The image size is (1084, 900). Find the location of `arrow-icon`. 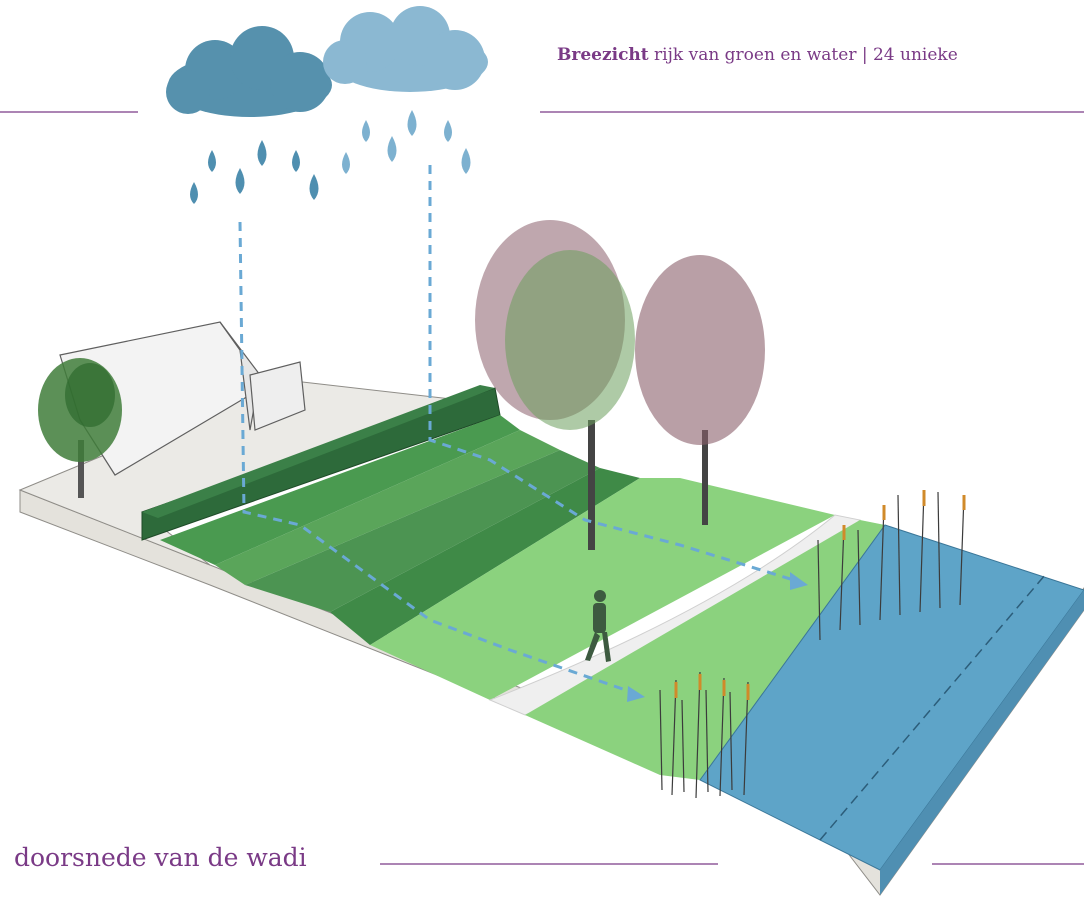

arrow-icon is located at coordinates (717, 637).